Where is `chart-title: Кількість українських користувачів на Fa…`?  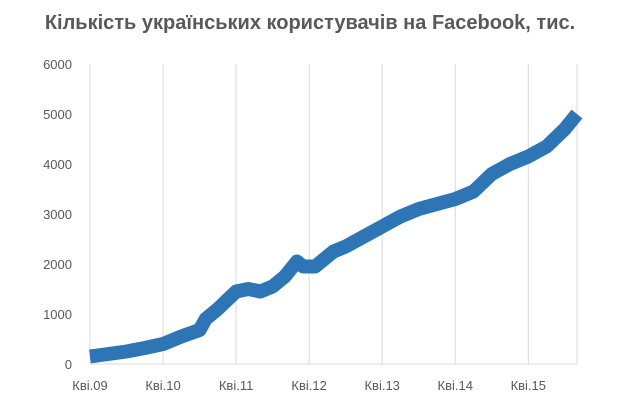
chart-title: Кількість українських користувачів на Fa… is located at coordinates (310, 23).